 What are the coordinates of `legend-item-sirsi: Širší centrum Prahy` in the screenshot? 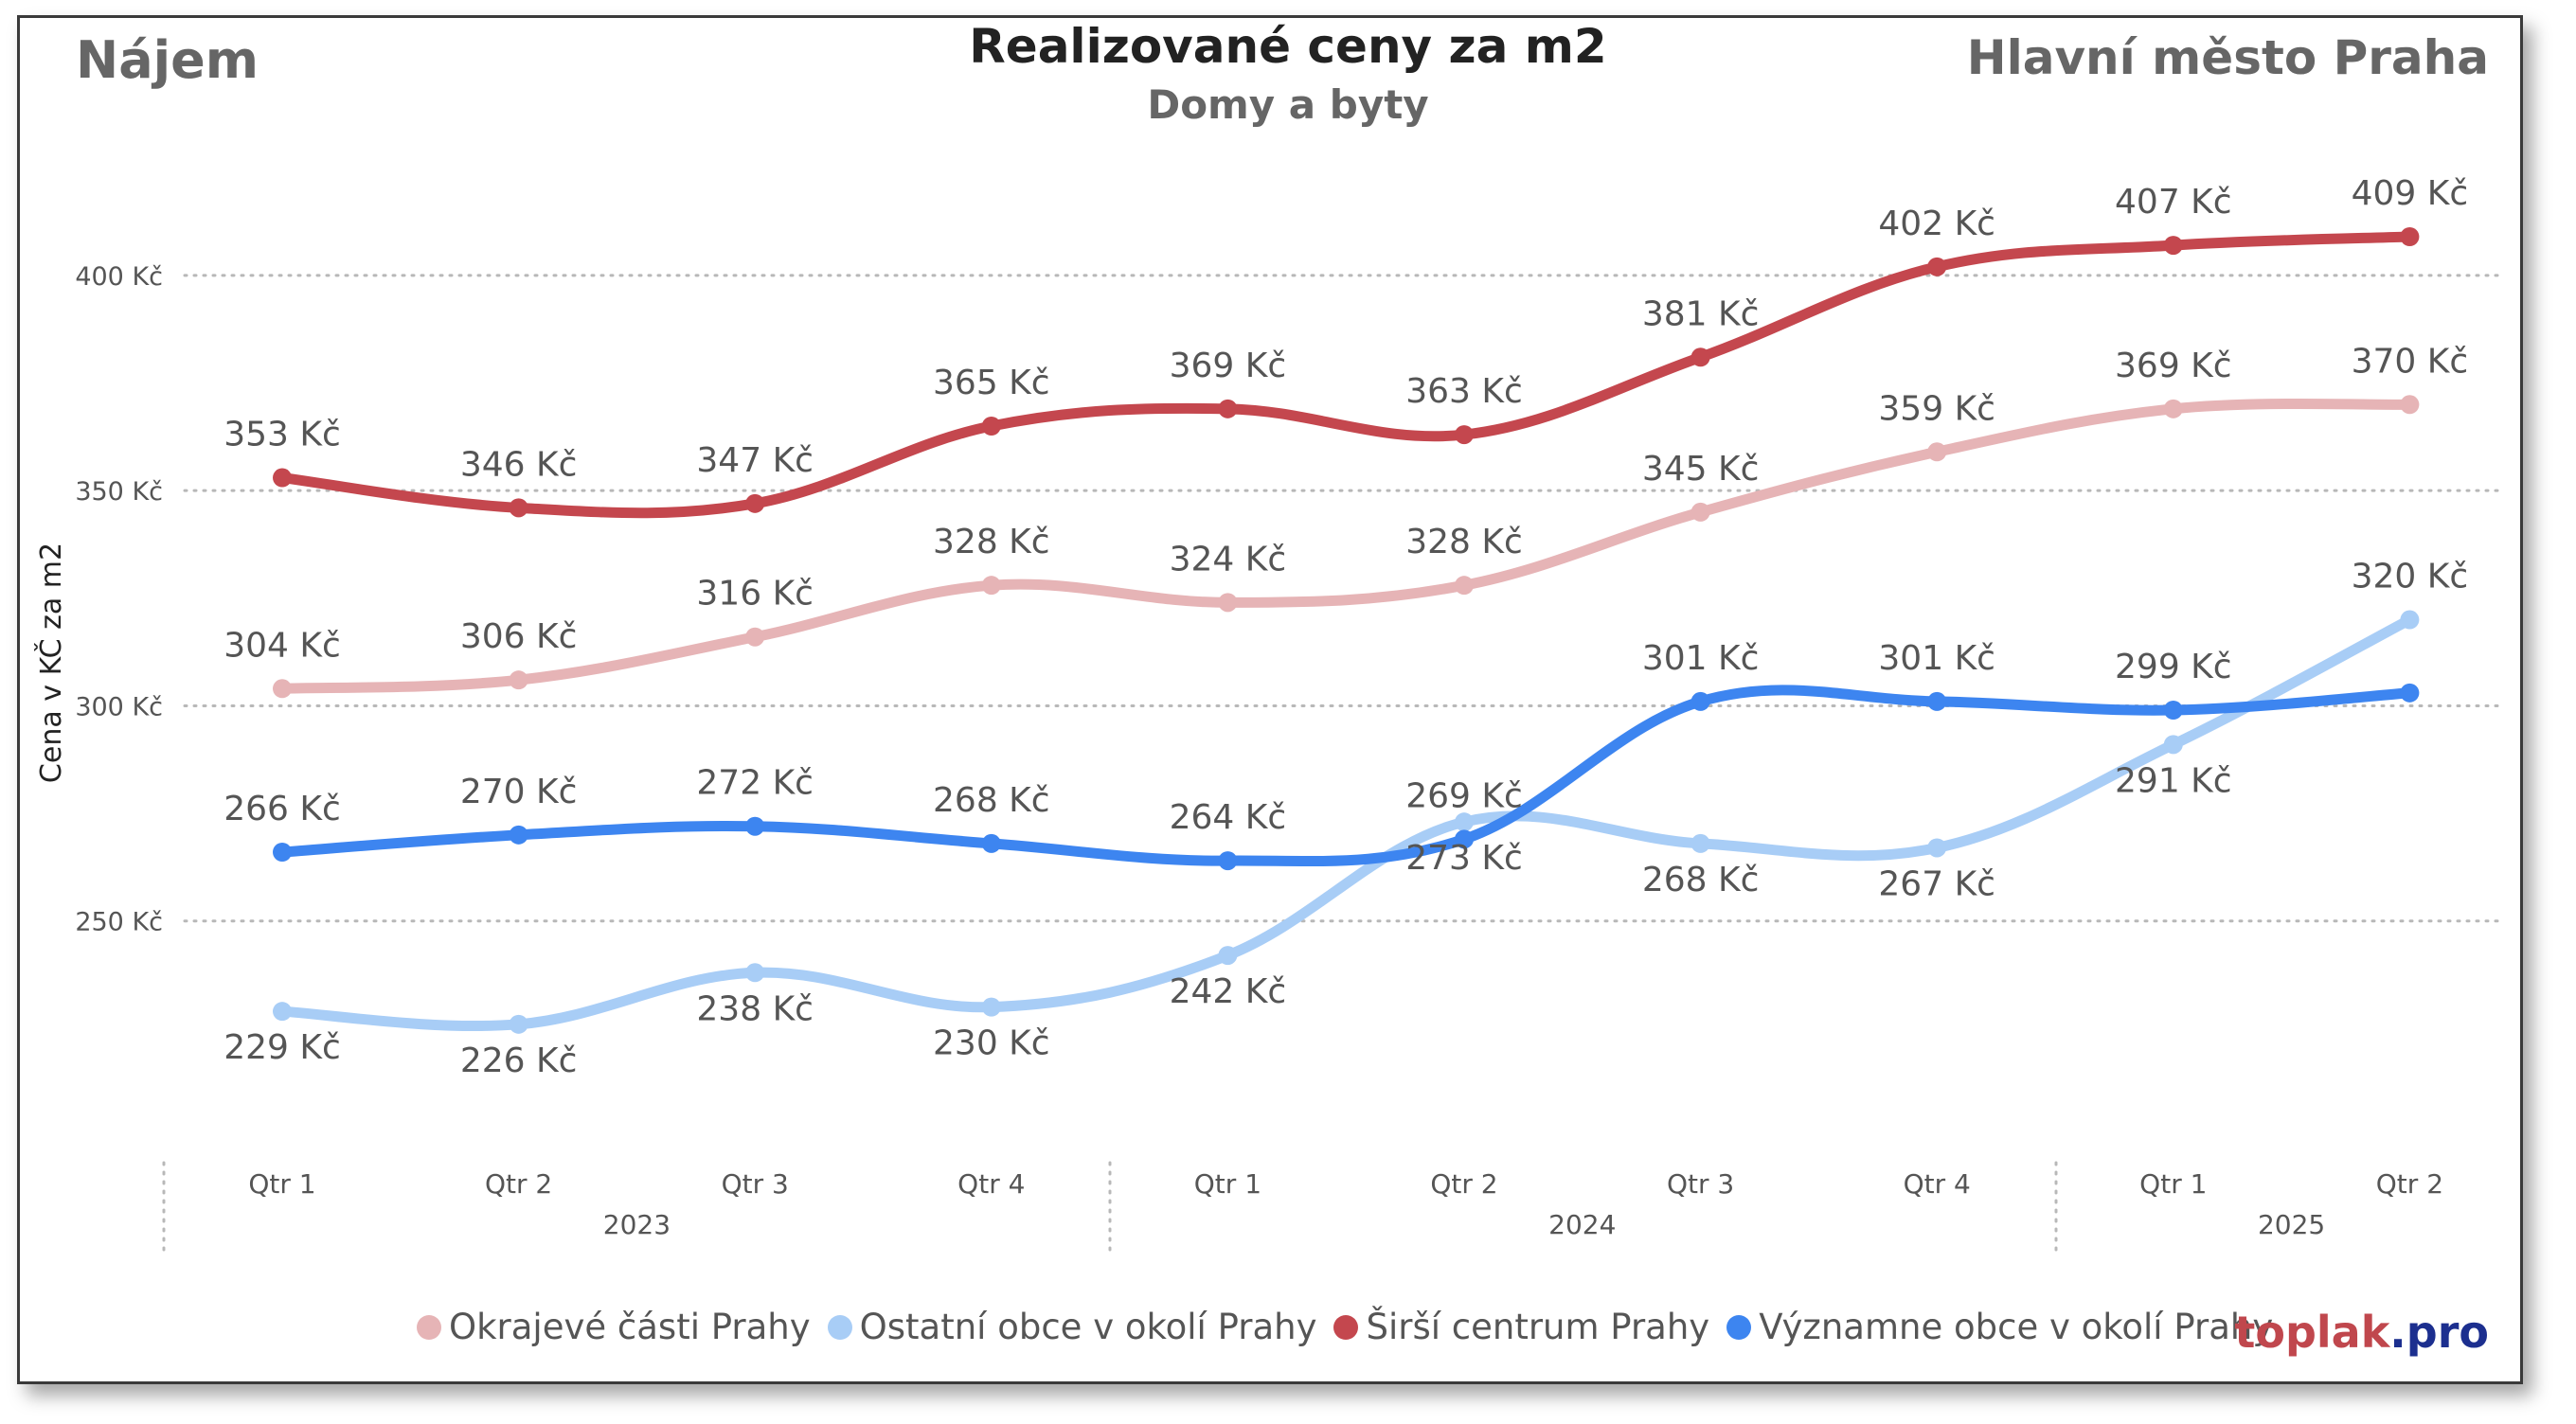 It's located at (1521, 1327).